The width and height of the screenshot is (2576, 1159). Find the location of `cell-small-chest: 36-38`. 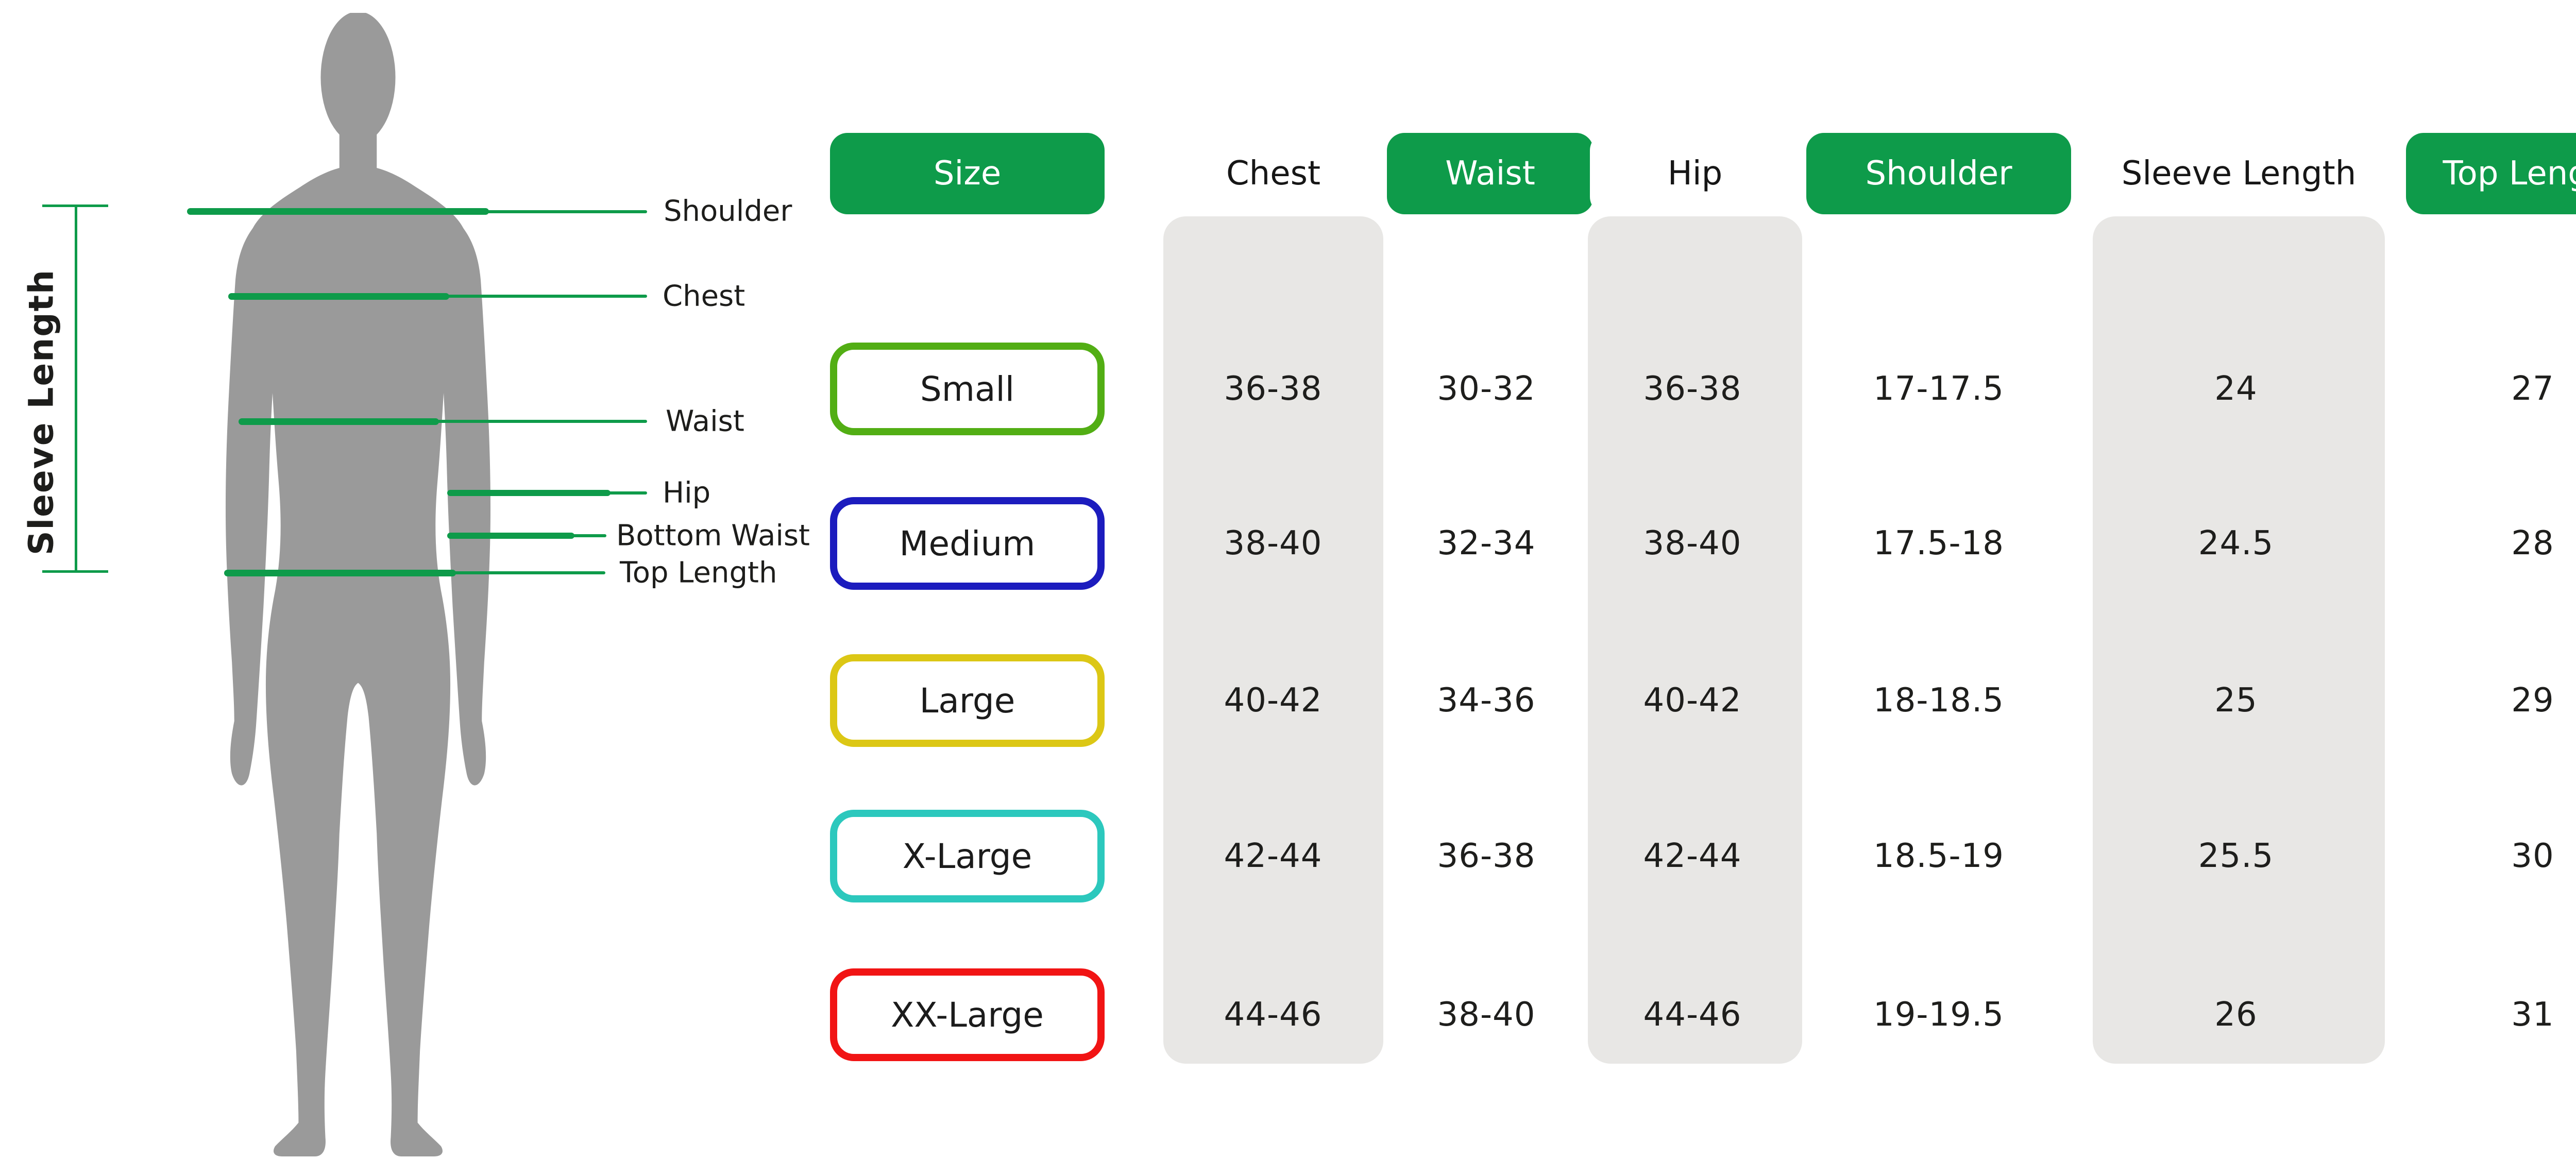

cell-small-chest: 36-38 is located at coordinates (1273, 389).